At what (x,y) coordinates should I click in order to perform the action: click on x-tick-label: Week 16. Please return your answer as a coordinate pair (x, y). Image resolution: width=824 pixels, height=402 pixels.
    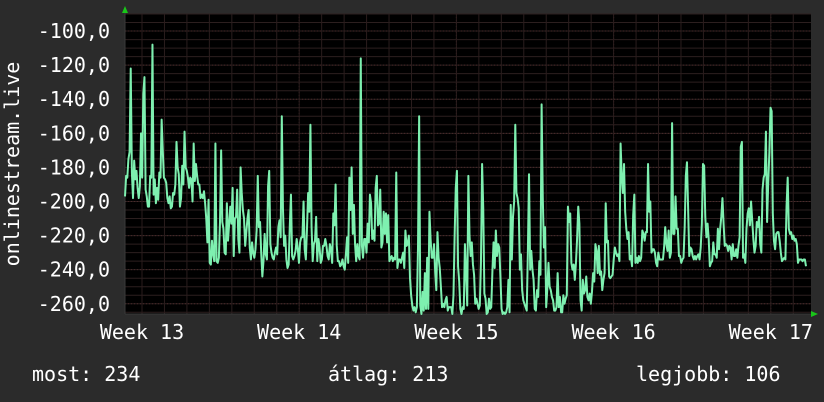
    Looking at the image, I should click on (613, 332).